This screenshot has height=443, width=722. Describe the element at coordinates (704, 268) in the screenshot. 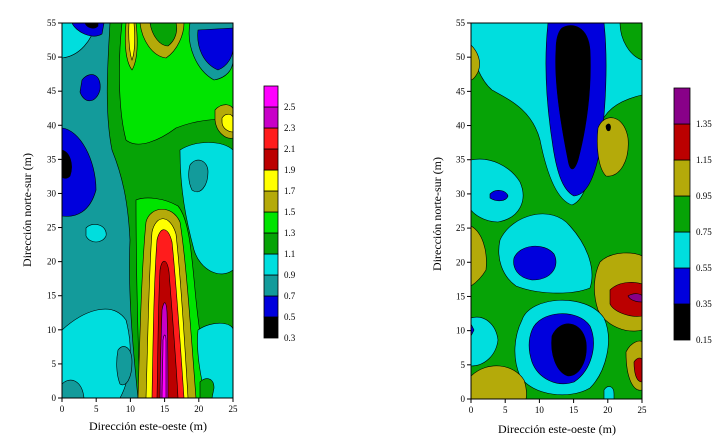

I see `colorbar-label: 0.55` at that location.